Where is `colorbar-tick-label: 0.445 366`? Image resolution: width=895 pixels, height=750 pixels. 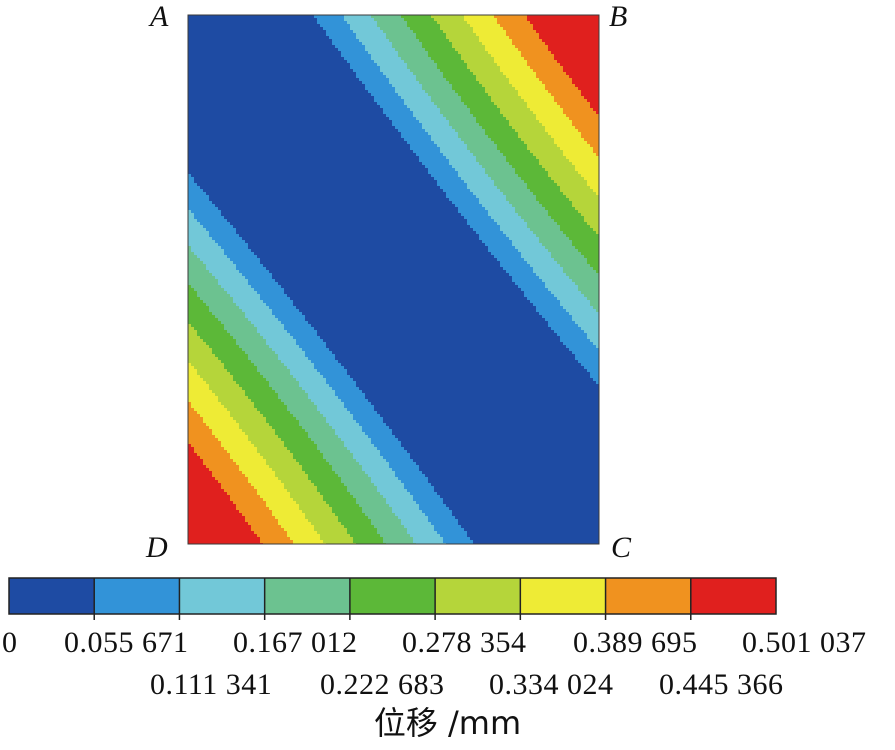 colorbar-tick-label: 0.445 366 is located at coordinates (721, 685).